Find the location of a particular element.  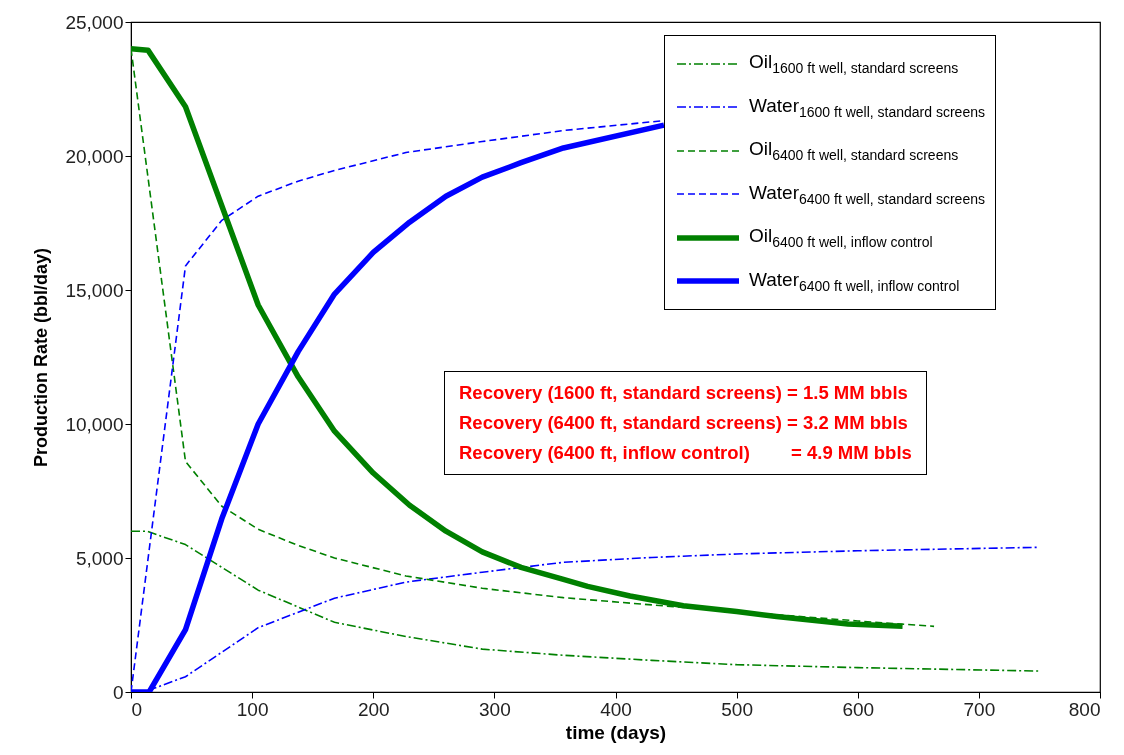

x-tick-label: 600 is located at coordinates (858, 709).